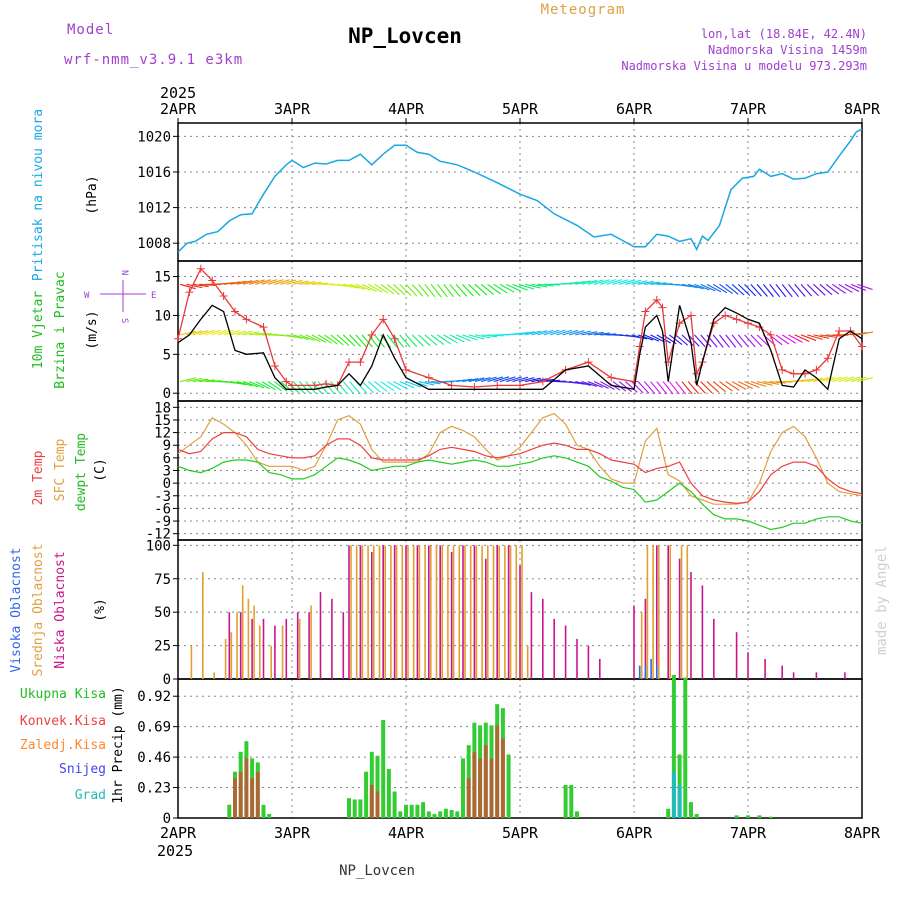 Image resolution: width=900 pixels, height=900 pixels. Describe the element at coordinates (292, 109) in the screenshot. I see `xtick-label-top: 3APR` at that location.